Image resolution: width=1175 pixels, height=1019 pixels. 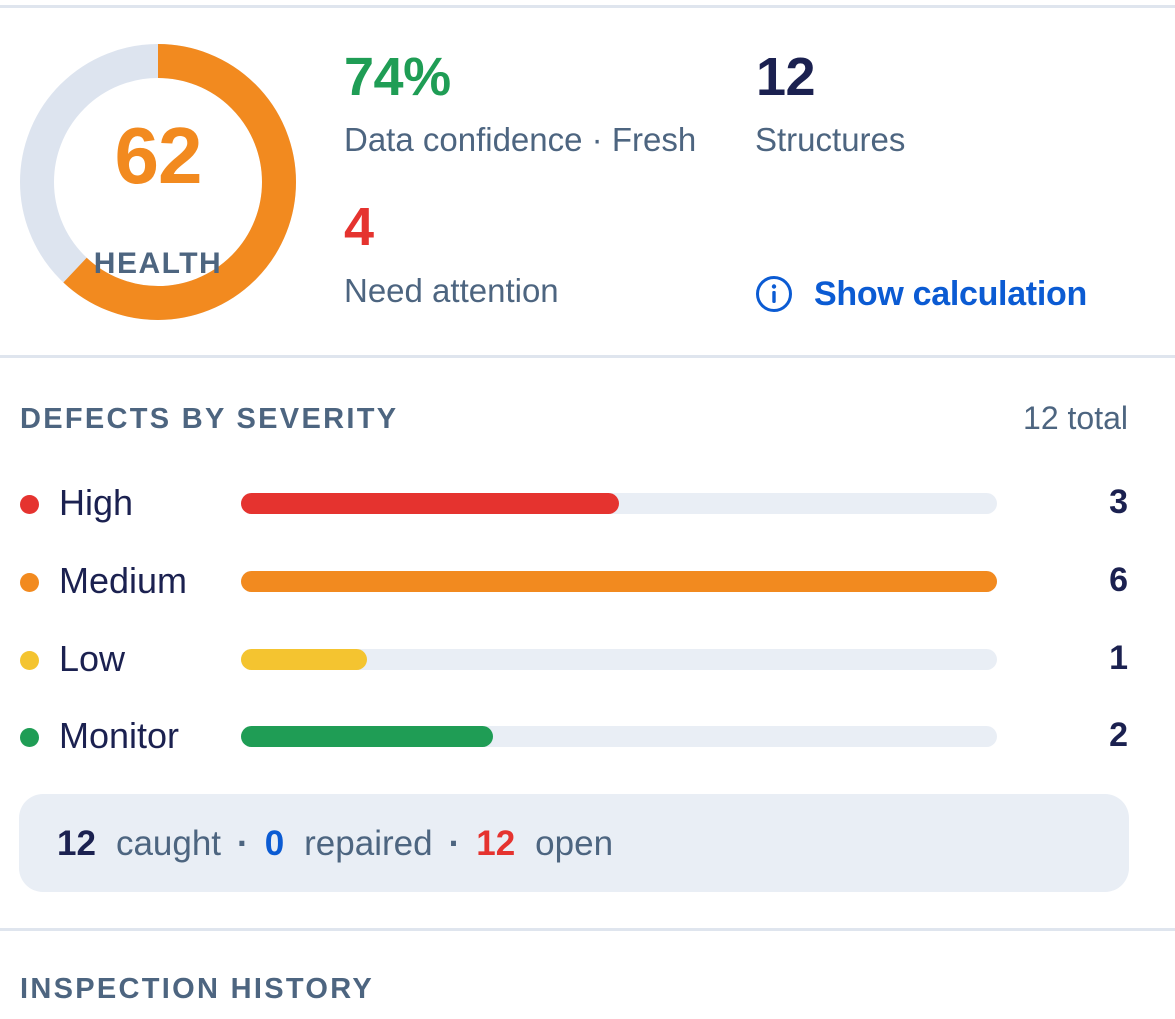 I want to click on structures-label: Structures, so click(x=830, y=139).